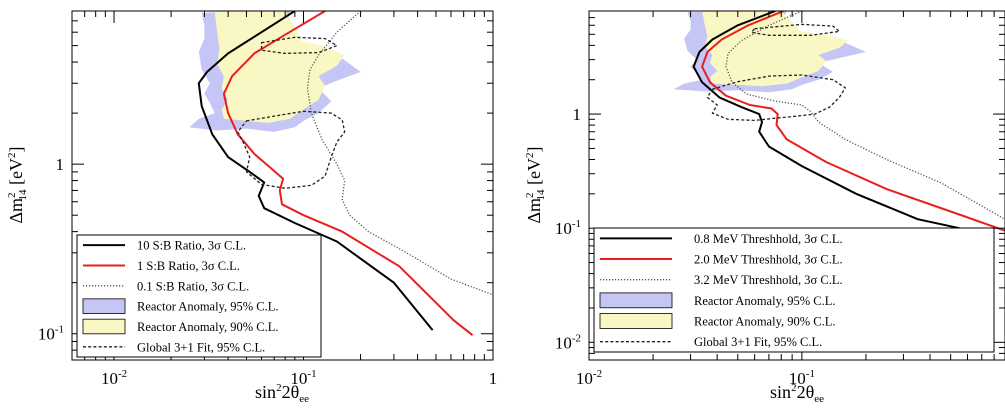  What do you see at coordinates (768, 260) in the screenshot?
I see `legend-label: 2.0 MeV Threshhold, 3σ C.L.` at bounding box center [768, 260].